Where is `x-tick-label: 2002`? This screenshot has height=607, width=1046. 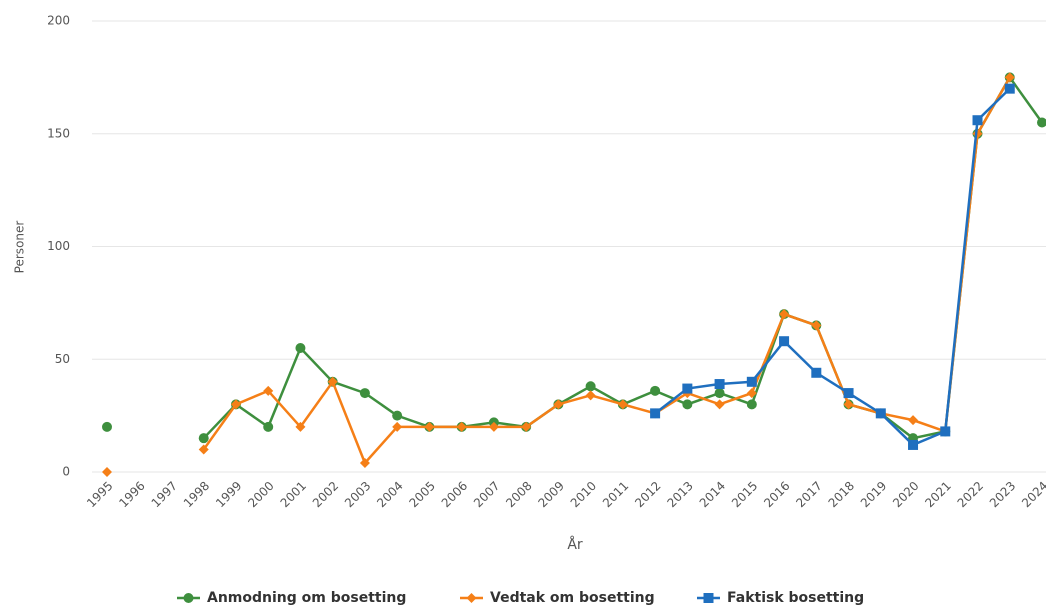
x-tick-label: 2002 is located at coordinates (325, 494).